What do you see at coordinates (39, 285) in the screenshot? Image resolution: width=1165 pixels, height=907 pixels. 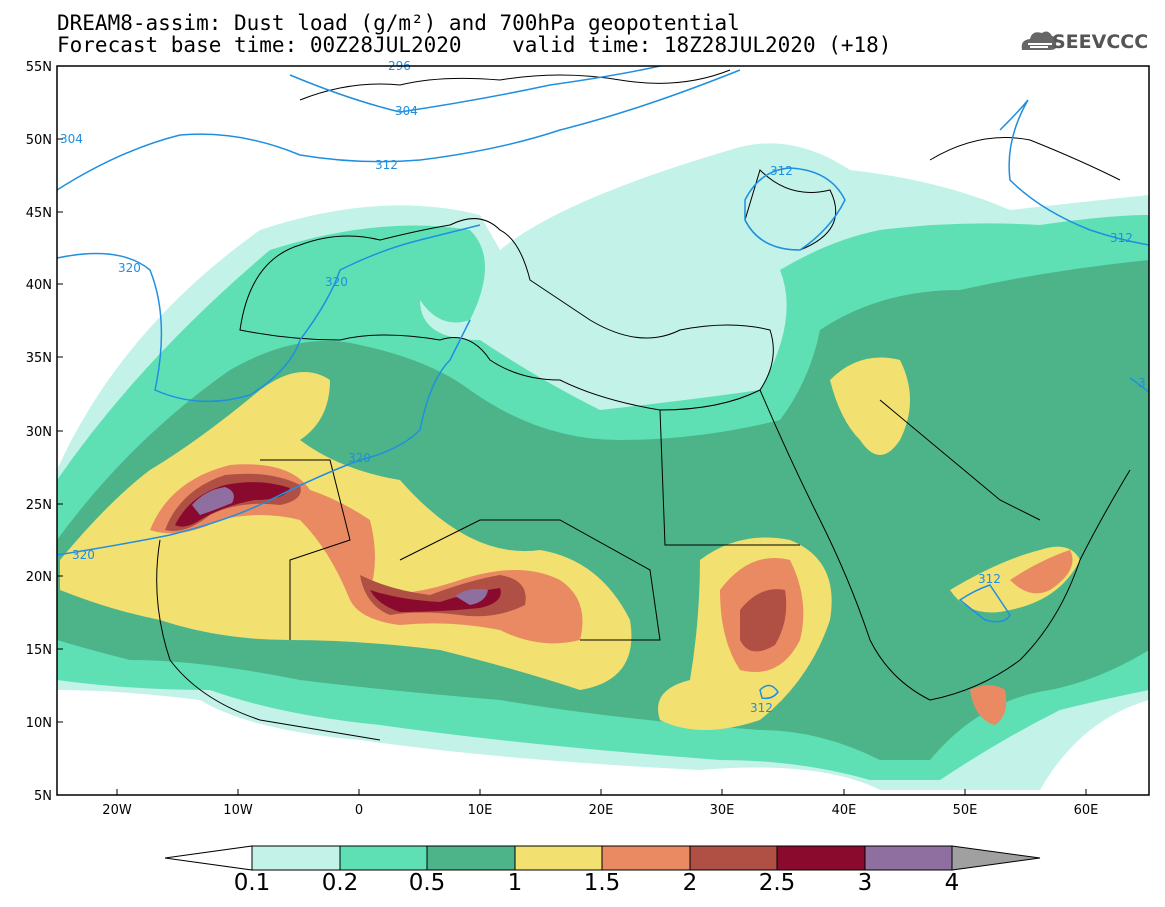 I see `lat-label: 40N` at bounding box center [39, 285].